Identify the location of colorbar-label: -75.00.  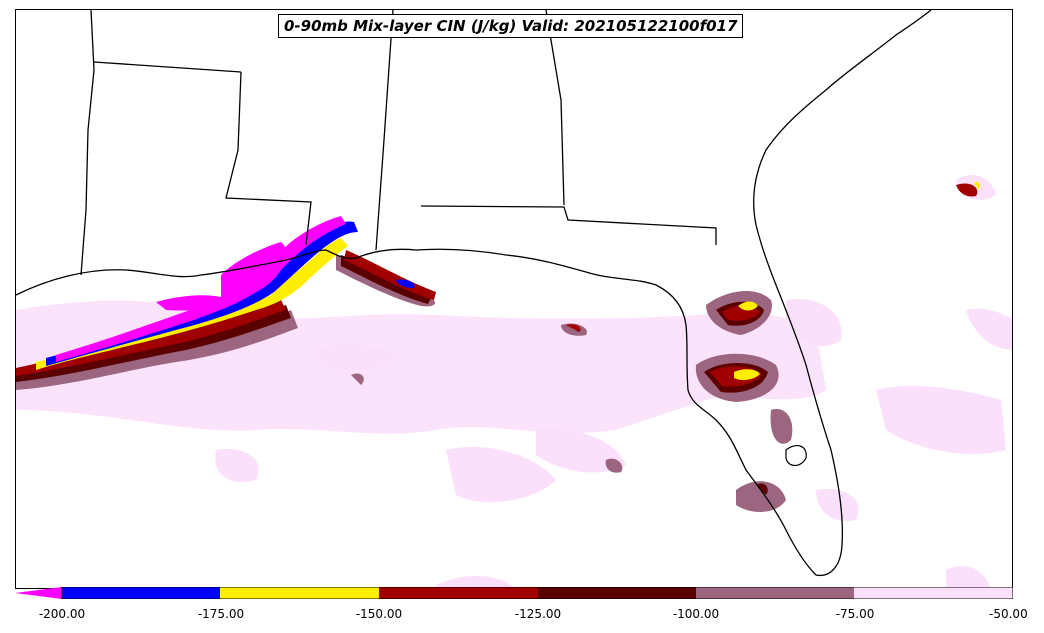
(855, 614).